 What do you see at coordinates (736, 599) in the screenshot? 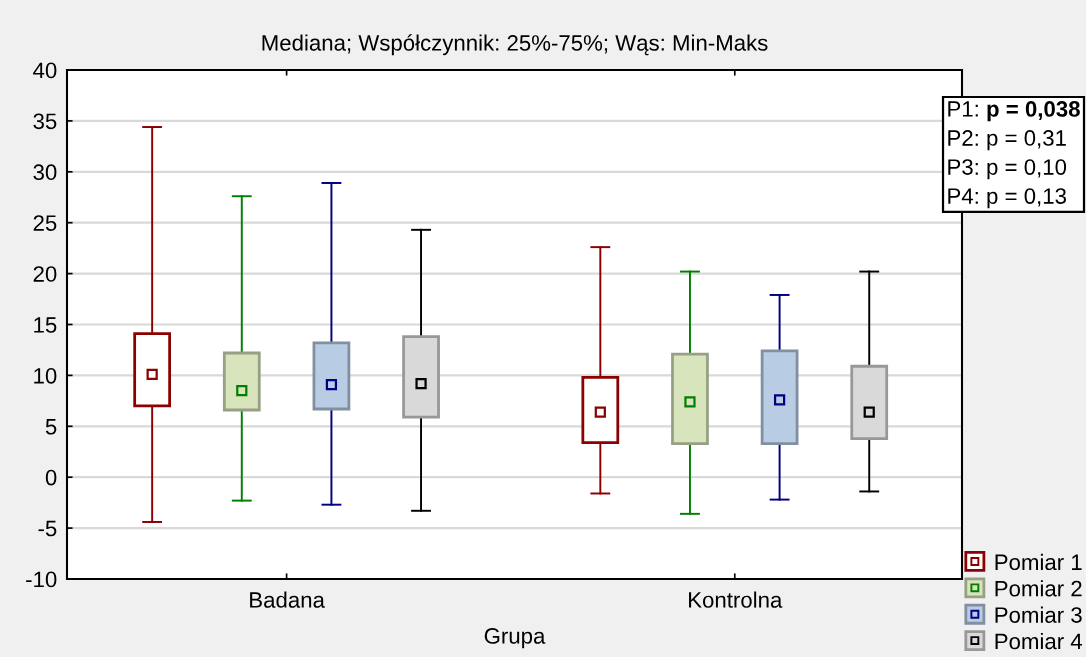
I see `x-tick-label: Kontrolna` at bounding box center [736, 599].